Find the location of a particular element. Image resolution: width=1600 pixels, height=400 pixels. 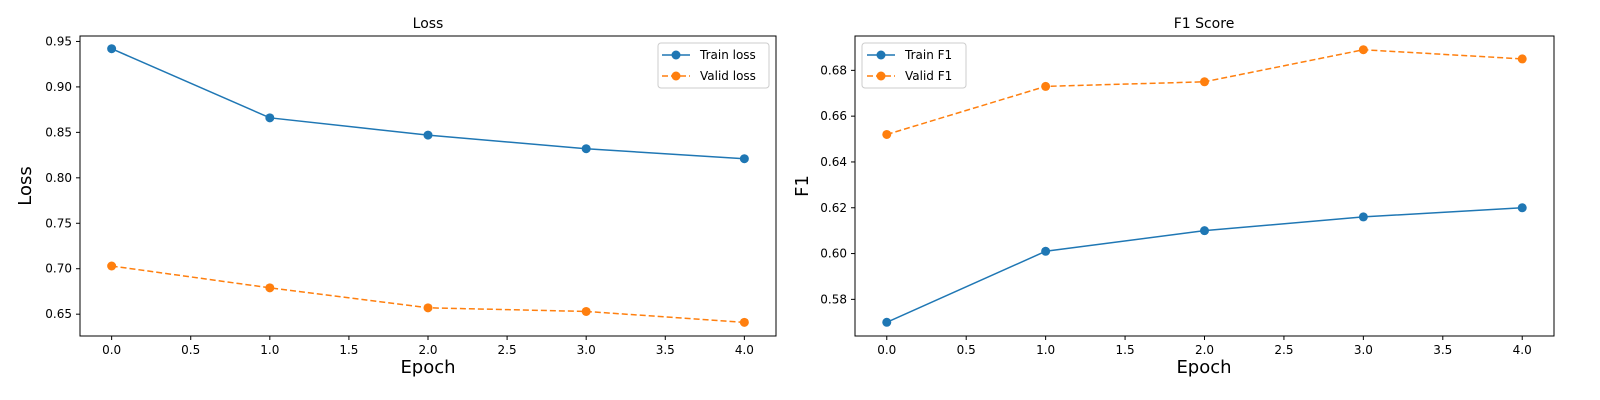

loss-legend-train-marker is located at coordinates (676, 55).